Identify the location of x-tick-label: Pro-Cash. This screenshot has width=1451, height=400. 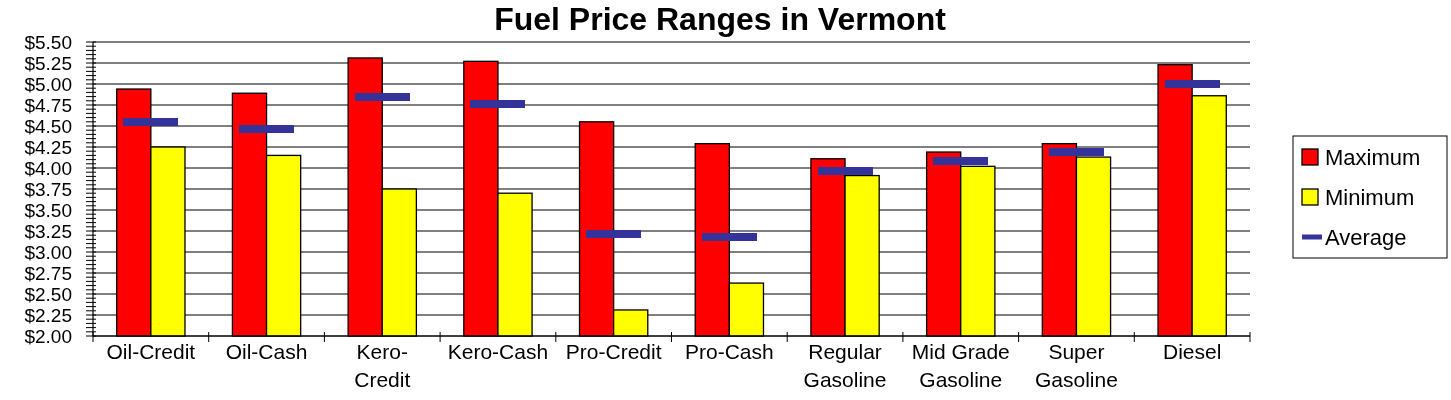
(729, 351).